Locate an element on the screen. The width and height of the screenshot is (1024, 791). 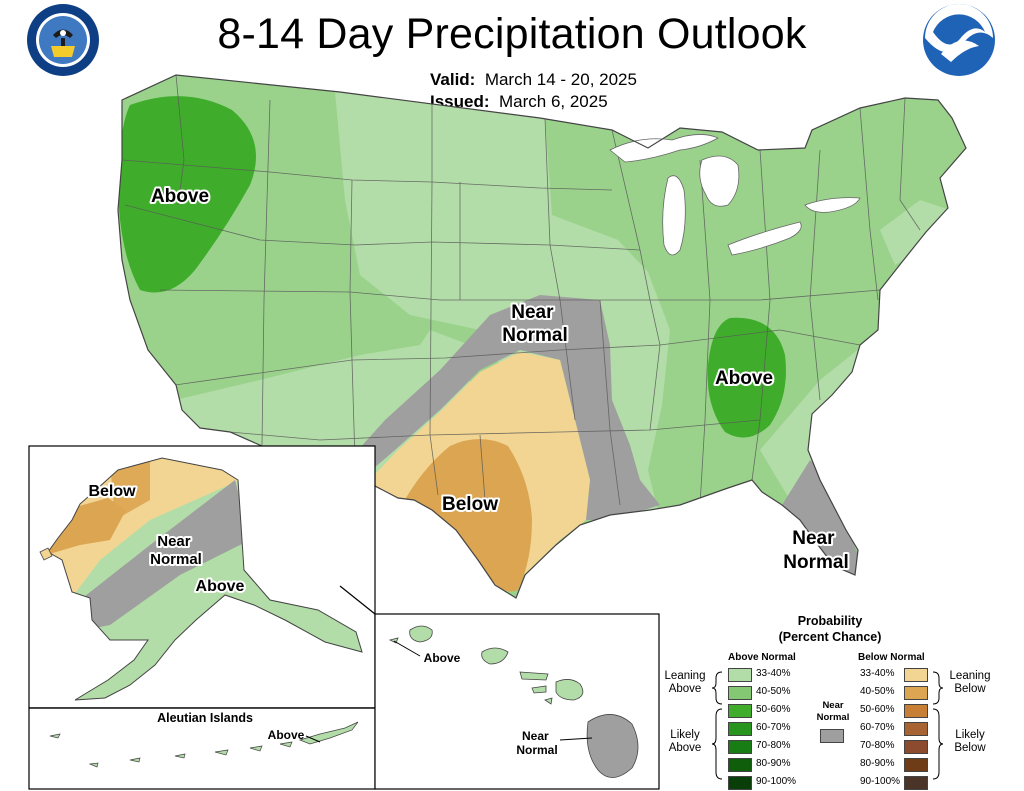
label-florida-near-normal-line1: Near is located at coordinates (813, 538).